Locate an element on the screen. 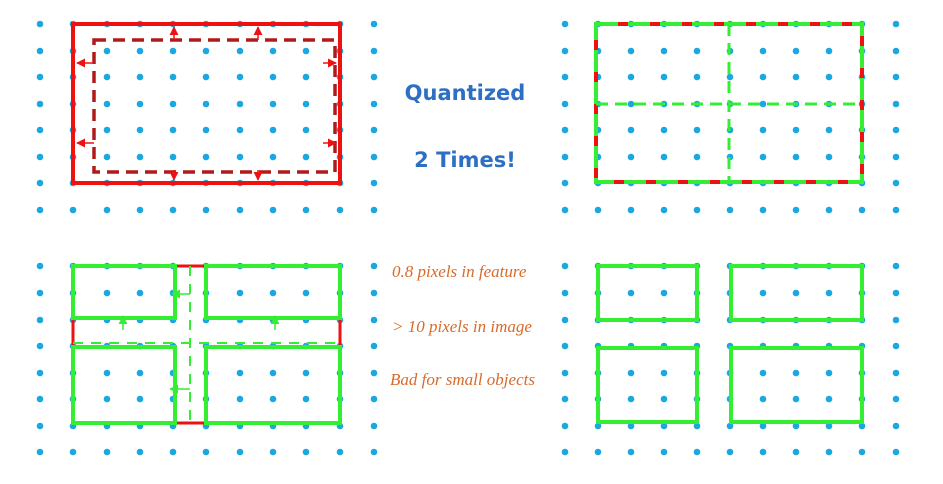  panel-bottom-right is located at coordinates (730, 344).